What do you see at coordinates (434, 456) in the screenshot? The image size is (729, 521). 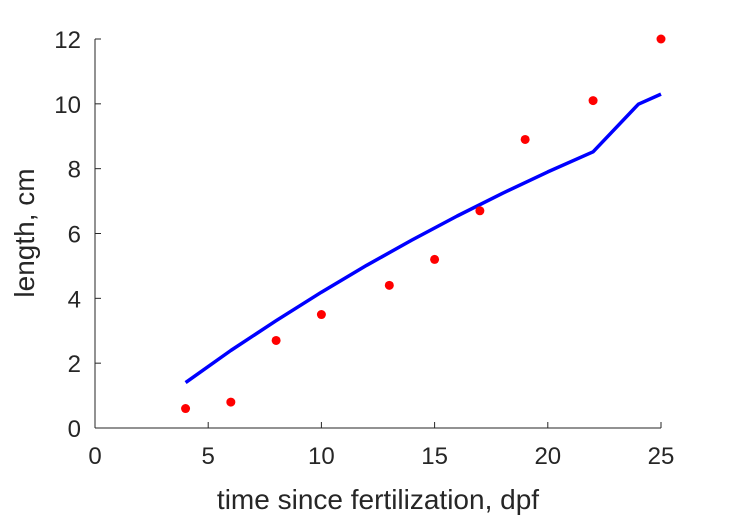 I see `x-tick-label: 15` at bounding box center [434, 456].